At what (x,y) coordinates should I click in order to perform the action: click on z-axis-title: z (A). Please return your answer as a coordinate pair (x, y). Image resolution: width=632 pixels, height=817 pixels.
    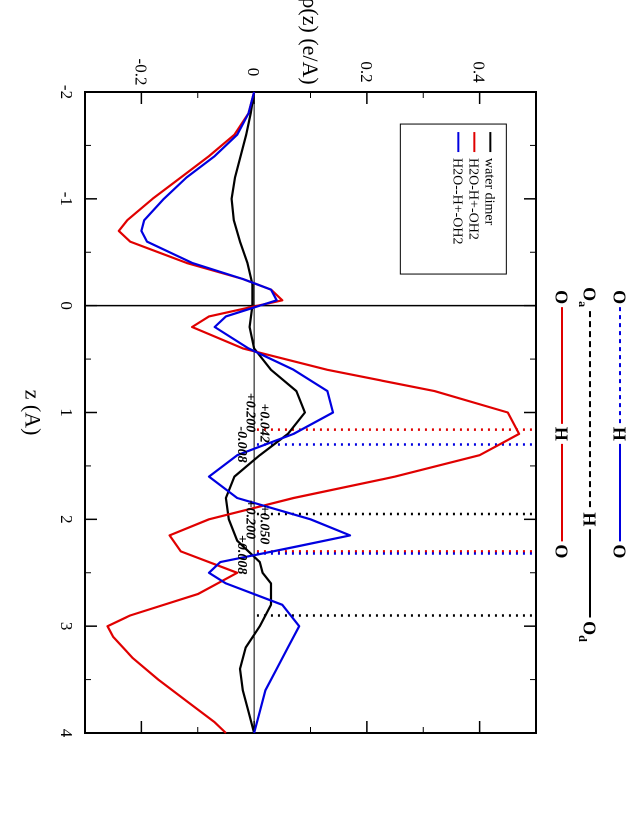
    Looking at the image, I should click on (32, 413).